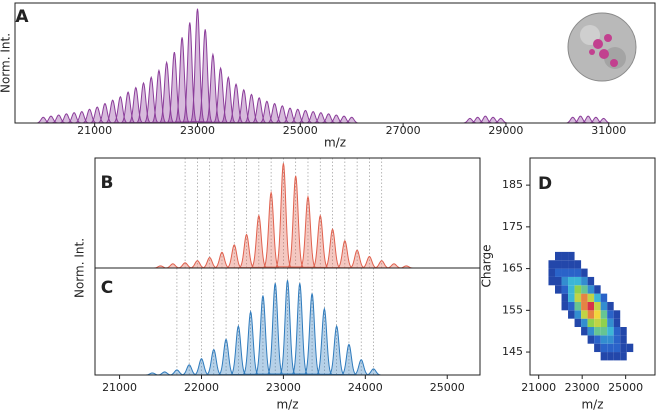 The width and height of the screenshot is (661, 412). Describe the element at coordinates (512, 309) in the screenshot. I see `y-tick-label: 155` at that location.